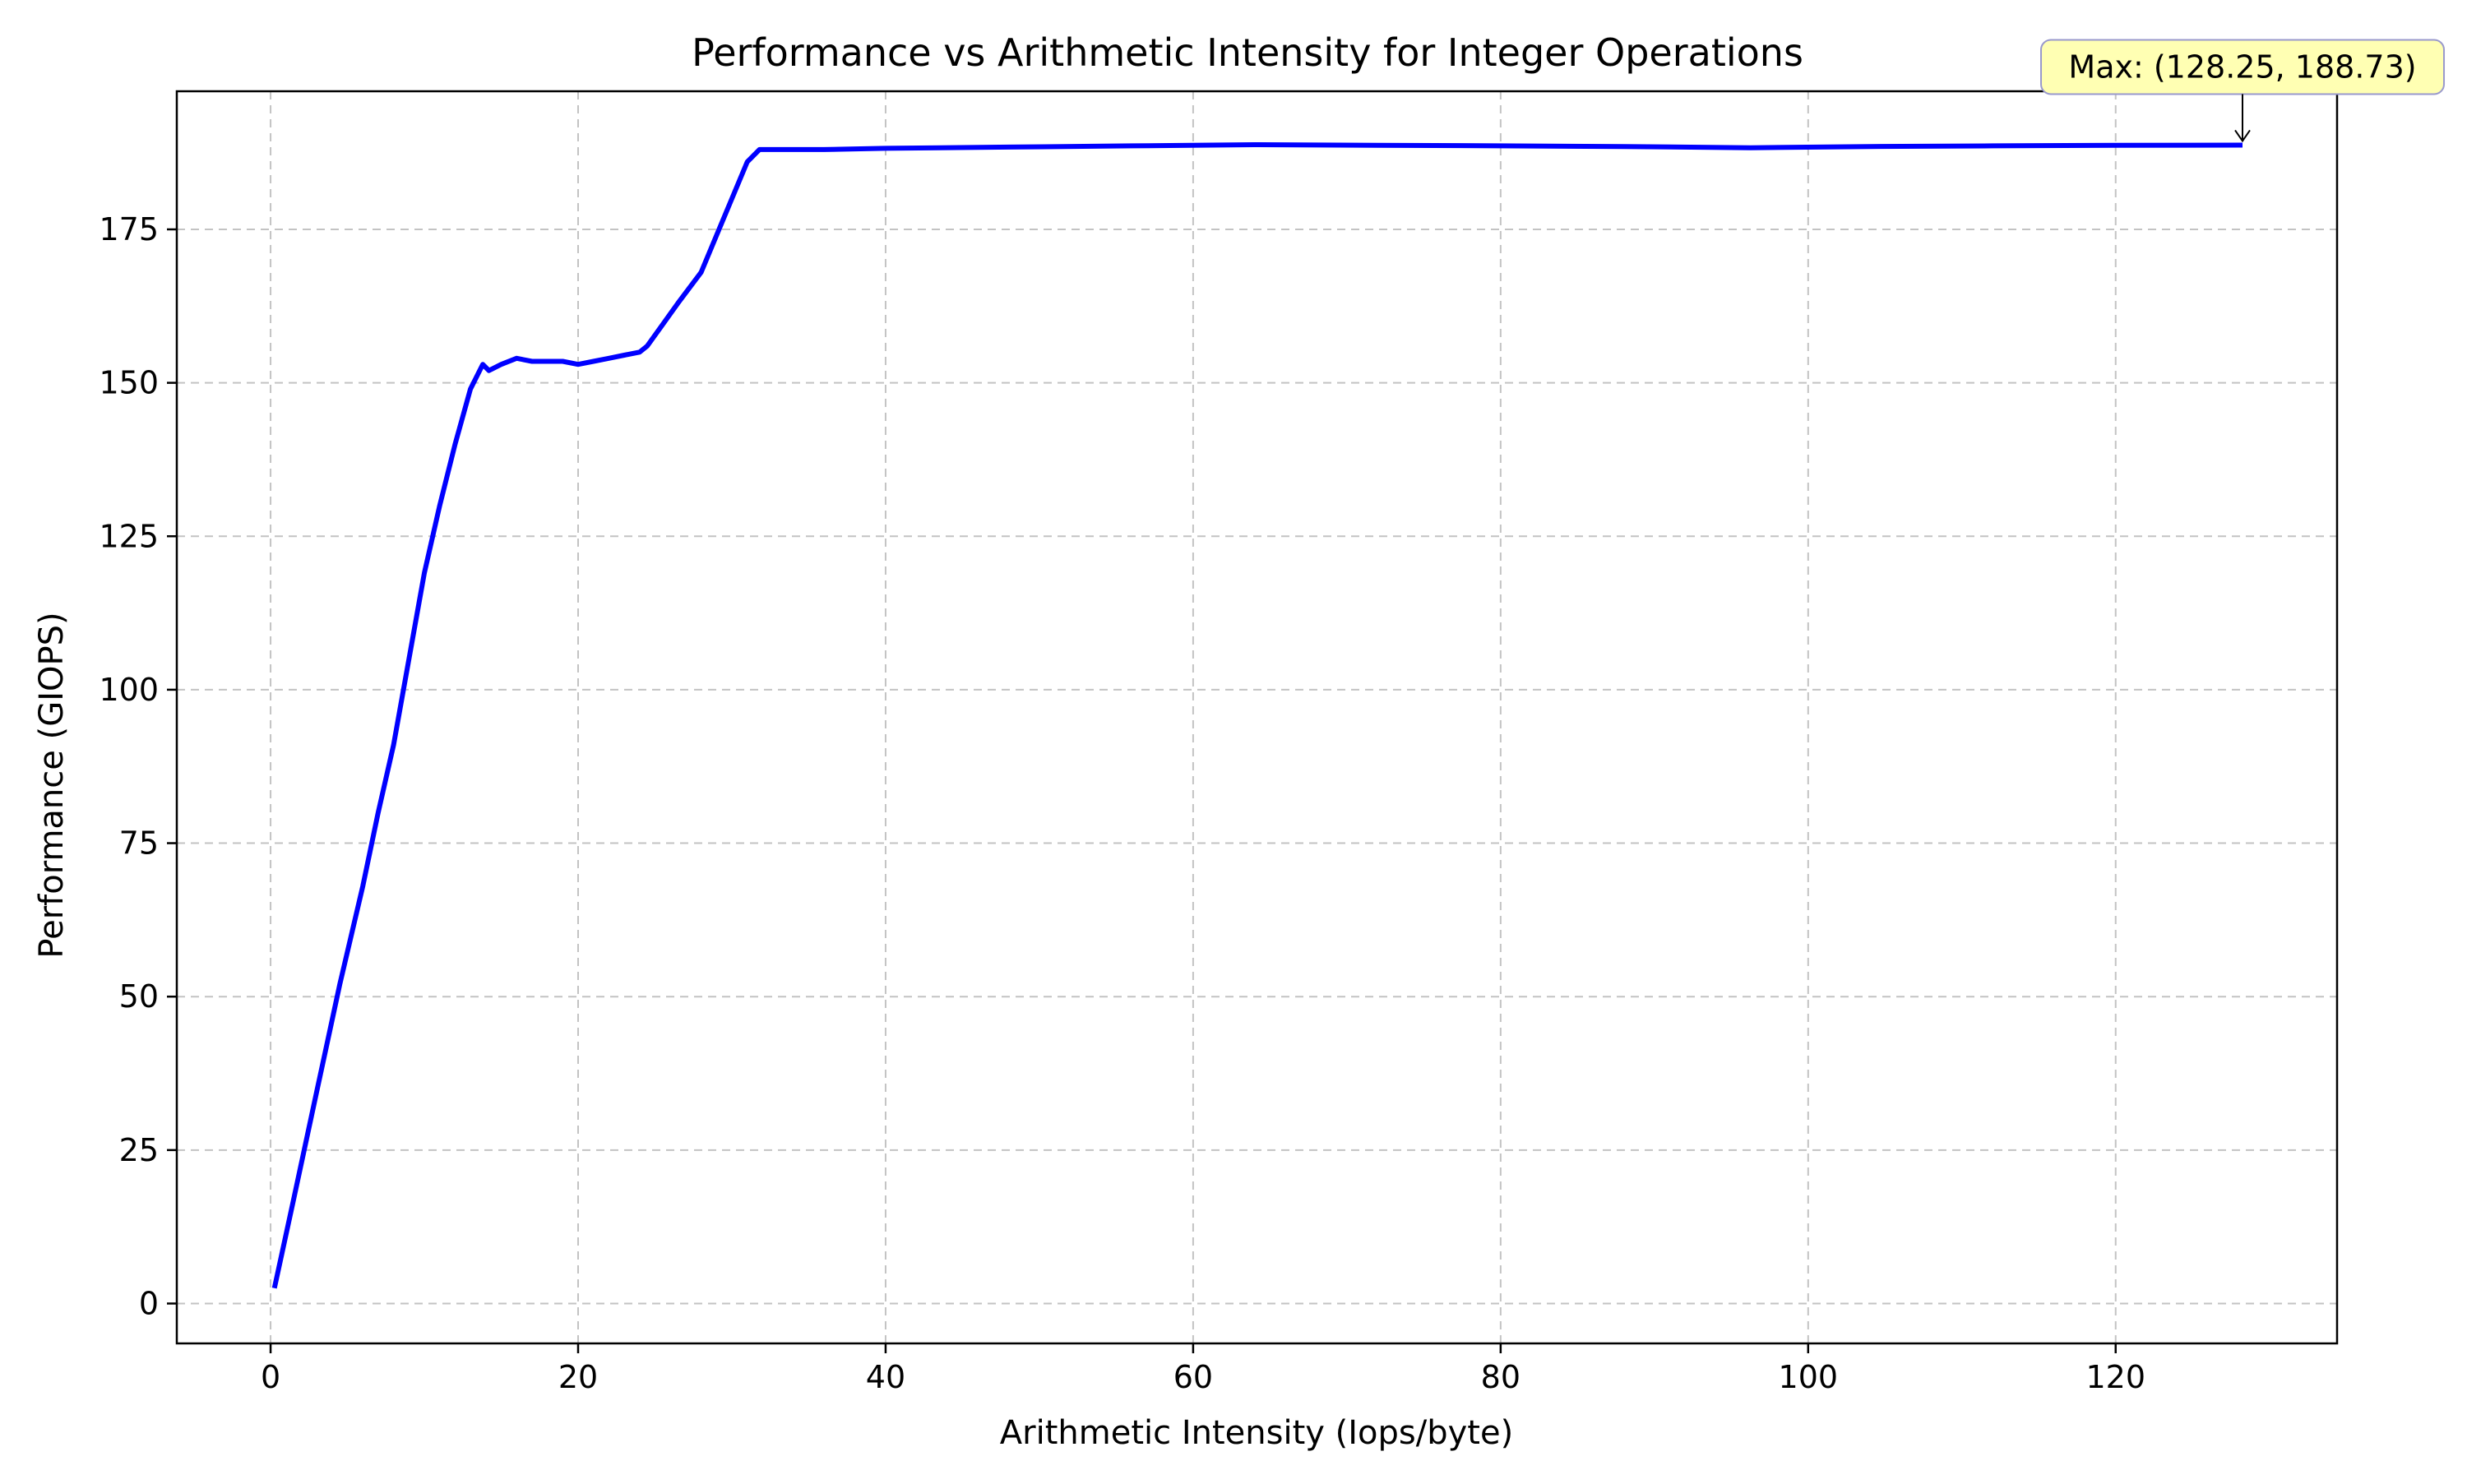 This screenshot has width=2467, height=1484. What do you see at coordinates (2243, 136) in the screenshot?
I see `annotation-arrow-head` at bounding box center [2243, 136].